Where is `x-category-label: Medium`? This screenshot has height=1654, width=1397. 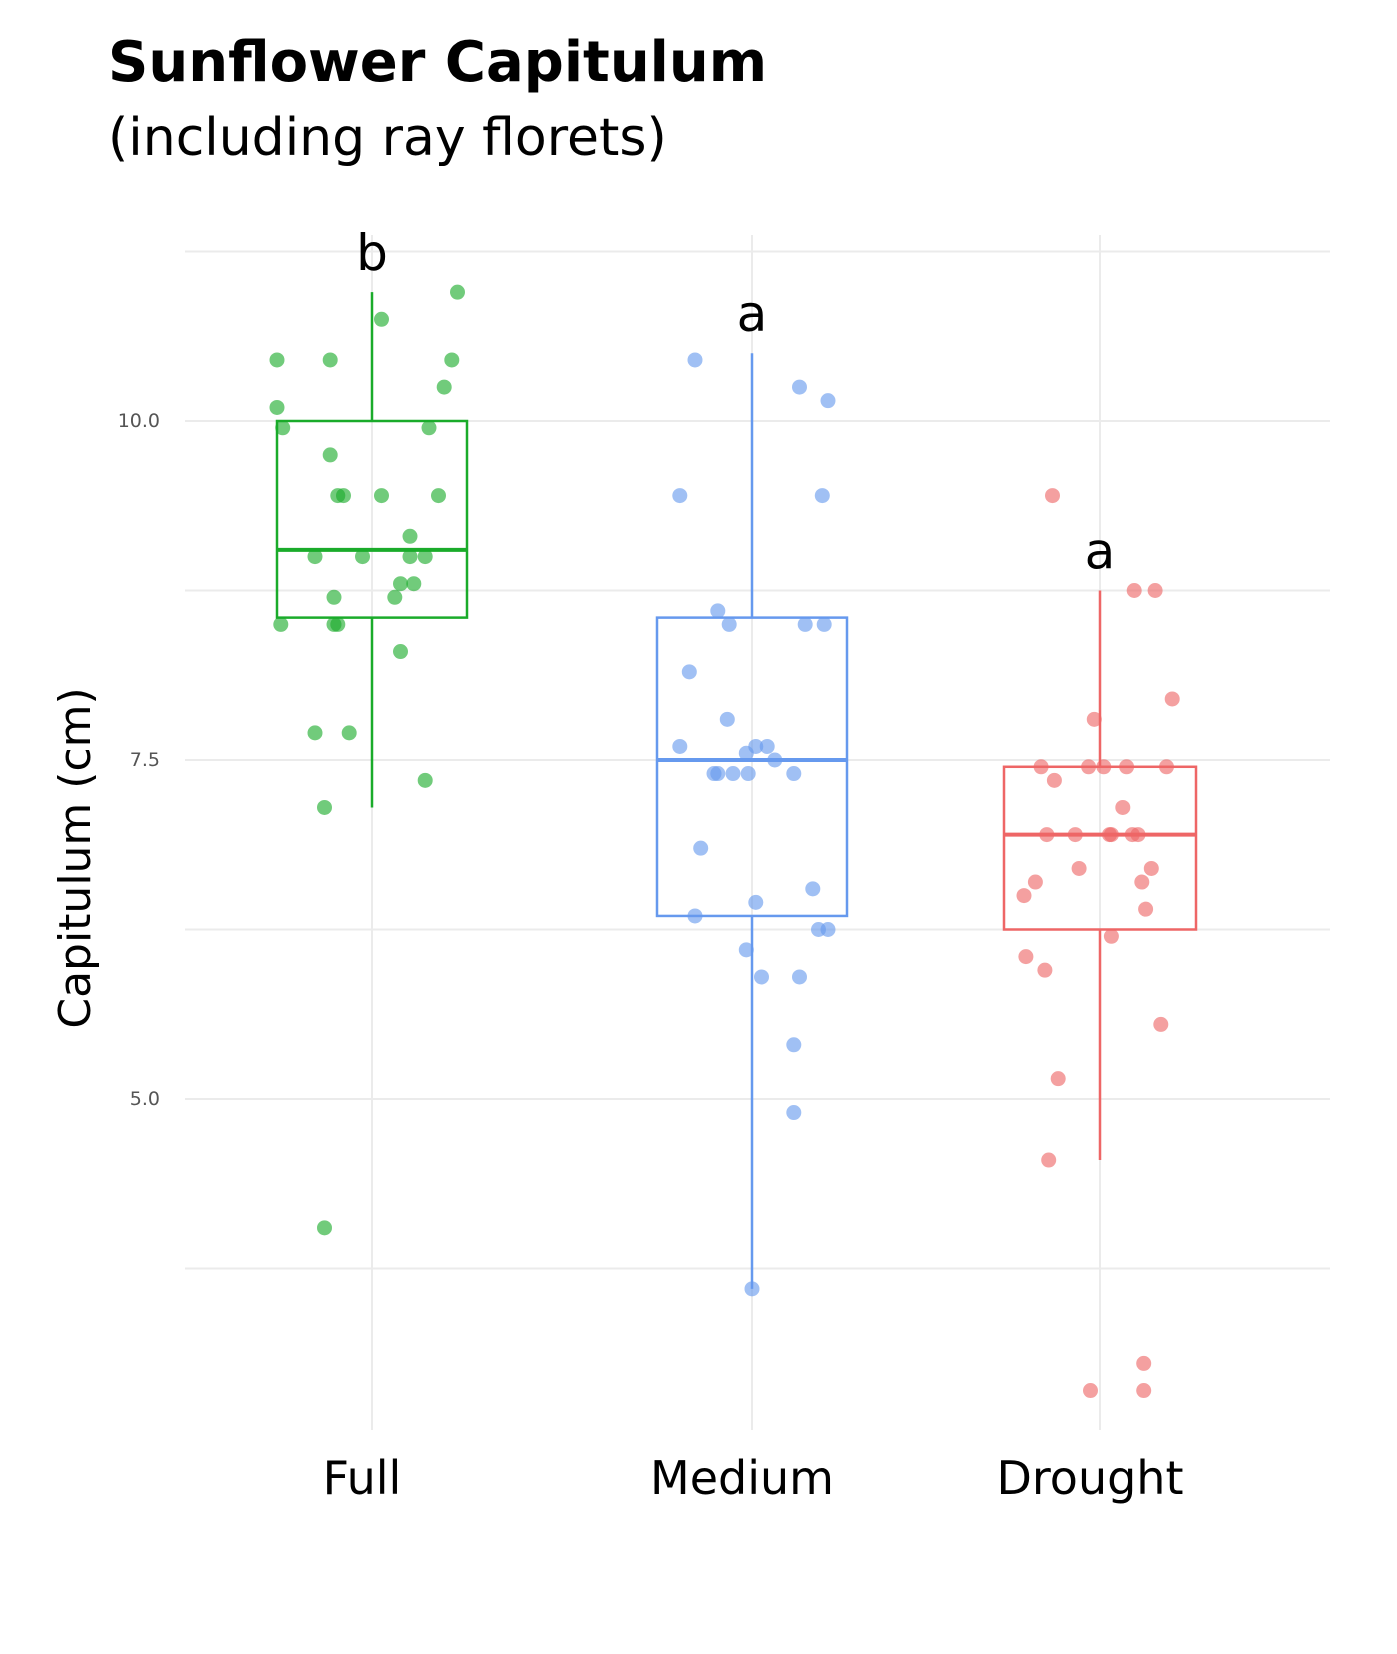
x-category-label: Medium is located at coordinates (742, 1478).